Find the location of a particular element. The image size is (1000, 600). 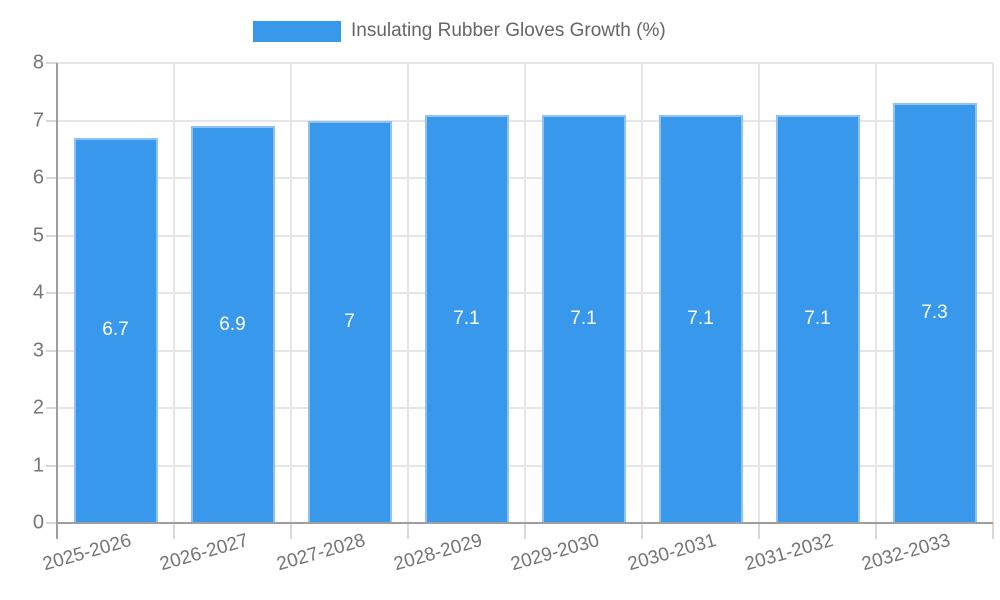

bar-value-label: 6.9 is located at coordinates (232, 324).